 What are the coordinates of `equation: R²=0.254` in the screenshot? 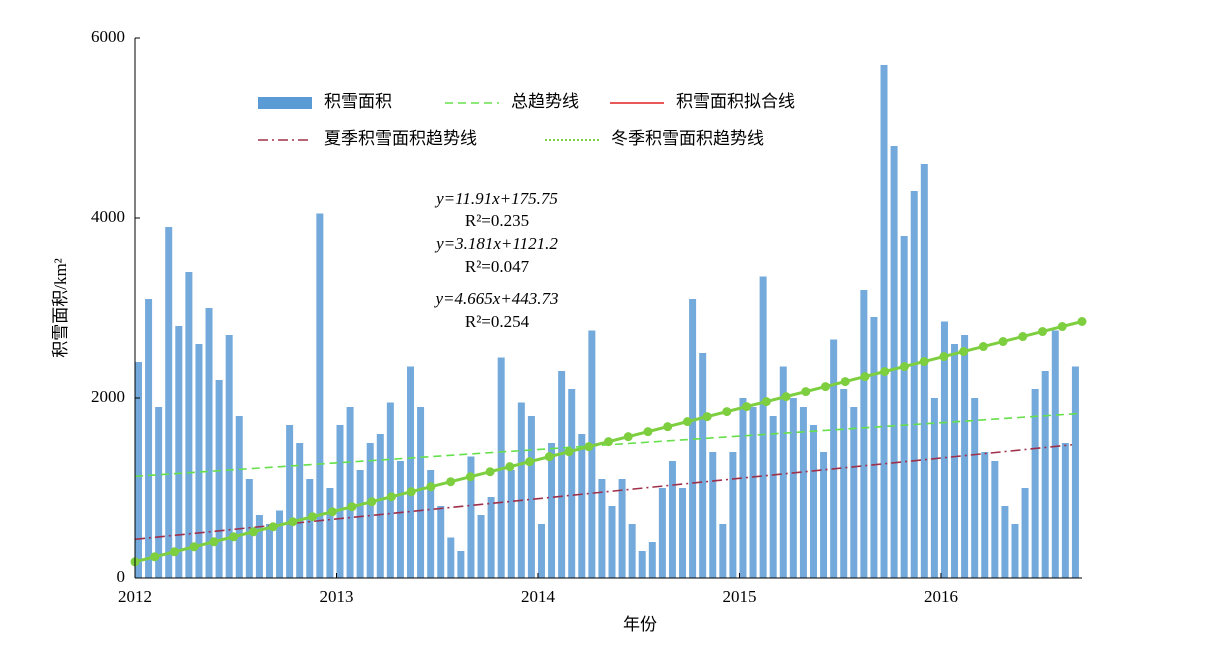 It's located at (497, 321).